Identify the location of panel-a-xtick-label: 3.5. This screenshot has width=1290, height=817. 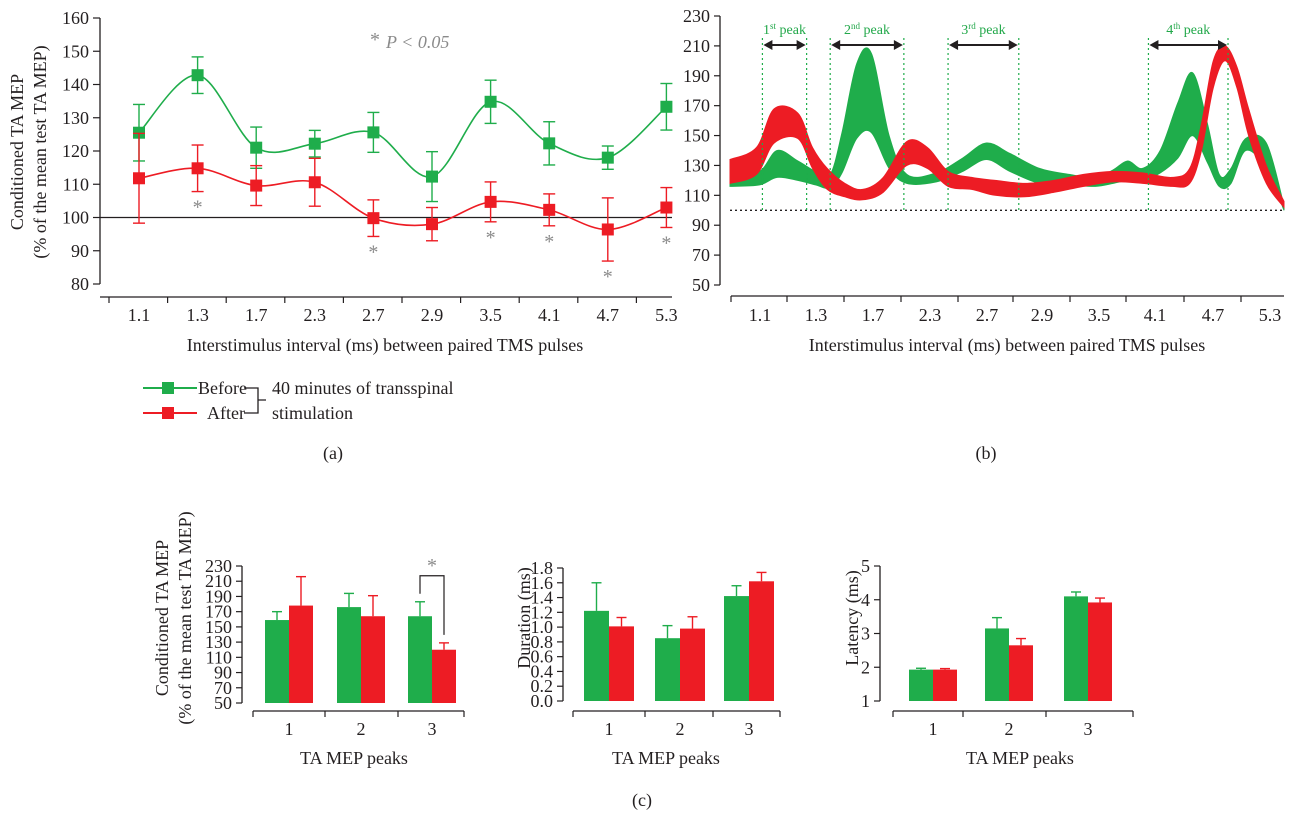
(490, 315).